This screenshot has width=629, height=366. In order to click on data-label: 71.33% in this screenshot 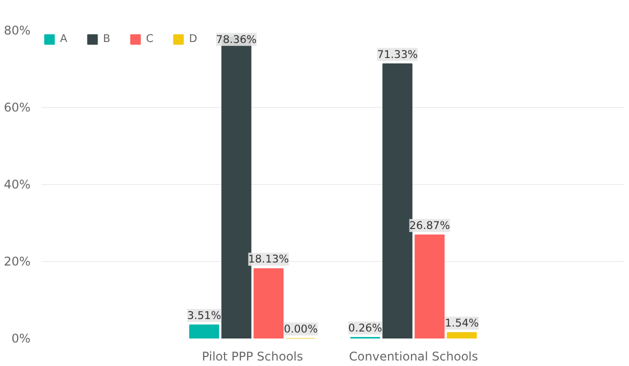, I will do `click(397, 54)`.